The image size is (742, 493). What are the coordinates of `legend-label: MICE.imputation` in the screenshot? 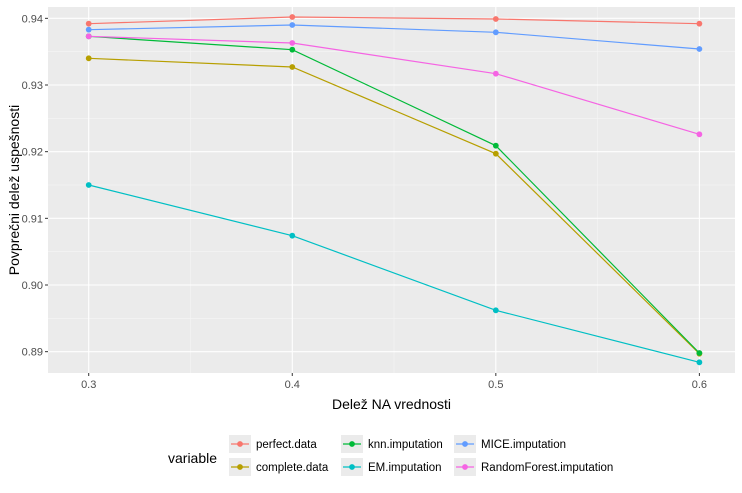 It's located at (523, 445).